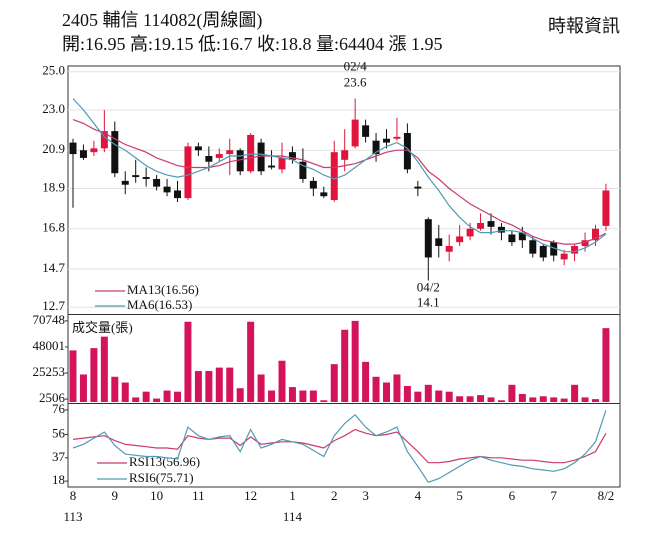  Describe the element at coordinates (292, 495) in the screenshot. I see `x-tick-label: 1` at that location.